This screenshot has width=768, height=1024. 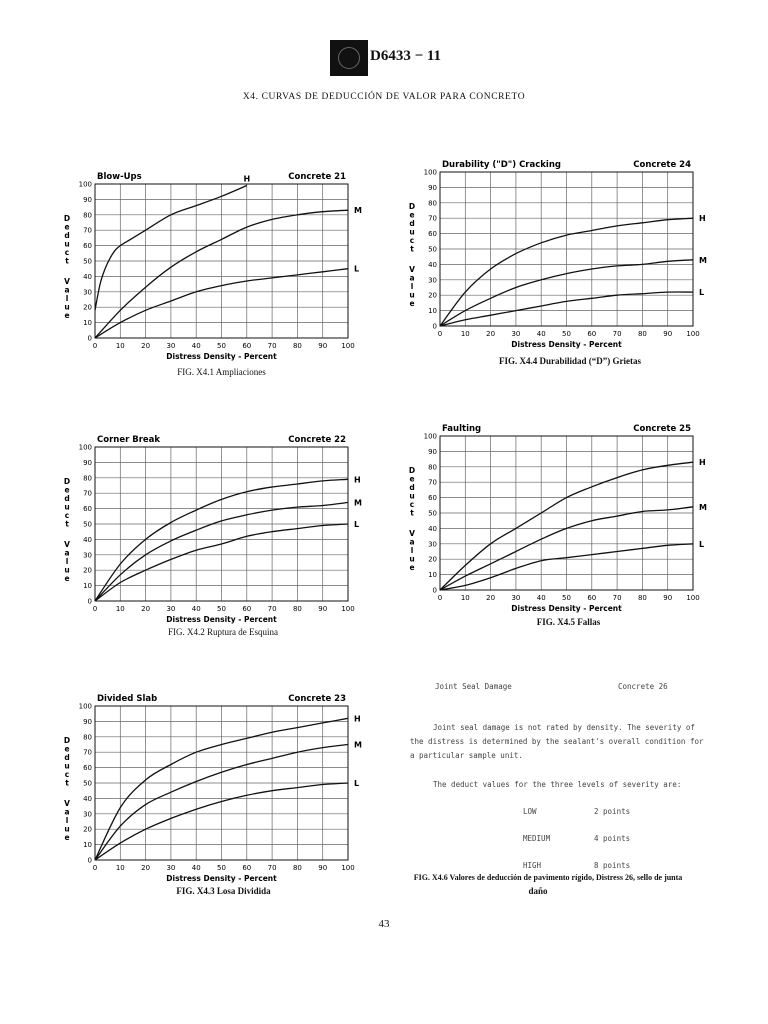 I want to click on joint-seal-line-3: a particular sample unit., so click(x=466, y=755).